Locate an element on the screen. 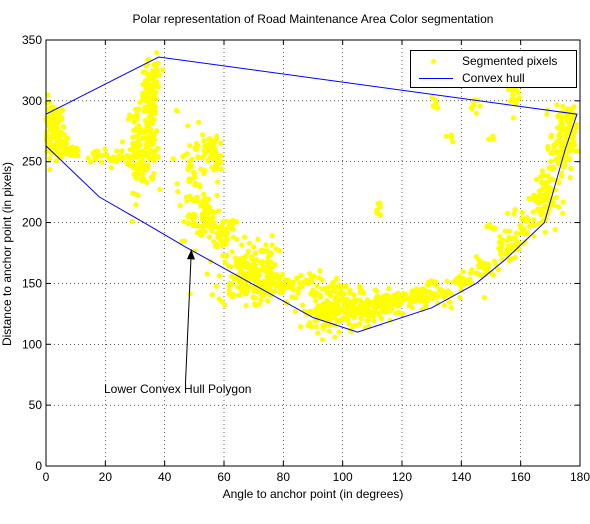  x-tick-label: 40 is located at coordinates (165, 477).